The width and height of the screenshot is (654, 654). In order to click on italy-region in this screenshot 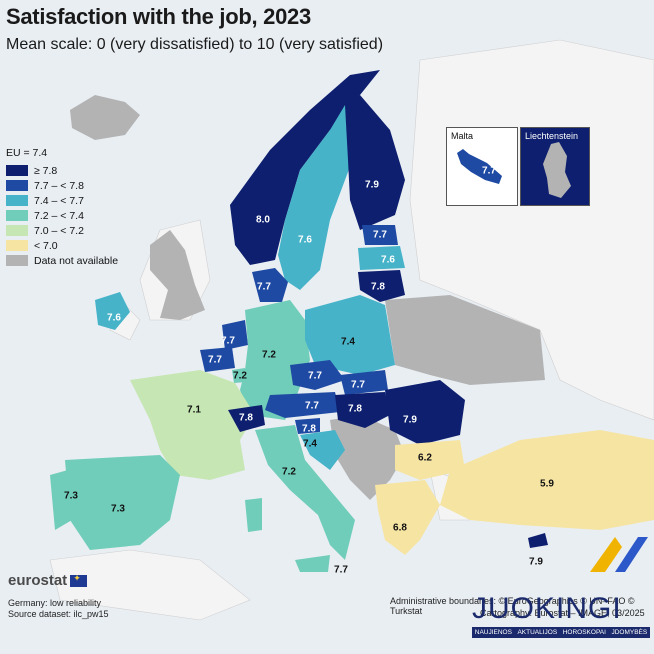, I will do `click(305, 492)`.